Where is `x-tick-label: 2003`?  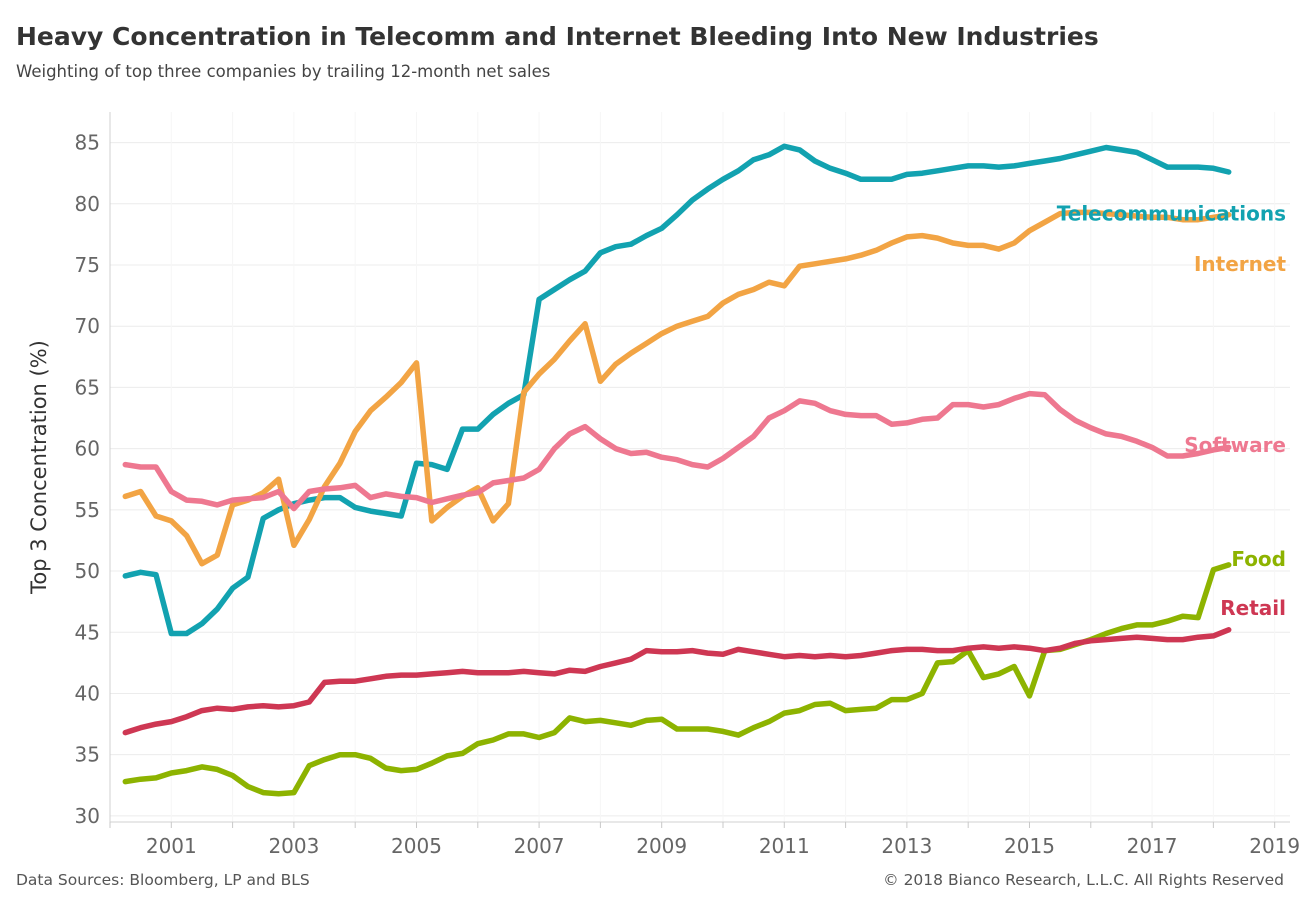
x-tick-label: 2003 is located at coordinates (293, 846).